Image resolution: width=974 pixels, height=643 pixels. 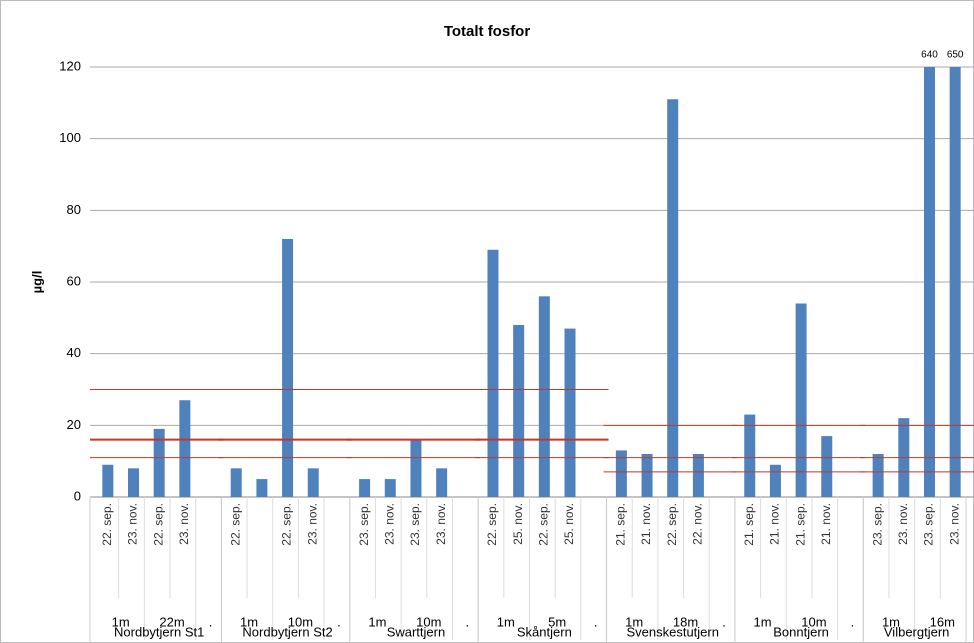 What do you see at coordinates (685, 621) in the screenshot?
I see `depth-label: 18m` at bounding box center [685, 621].